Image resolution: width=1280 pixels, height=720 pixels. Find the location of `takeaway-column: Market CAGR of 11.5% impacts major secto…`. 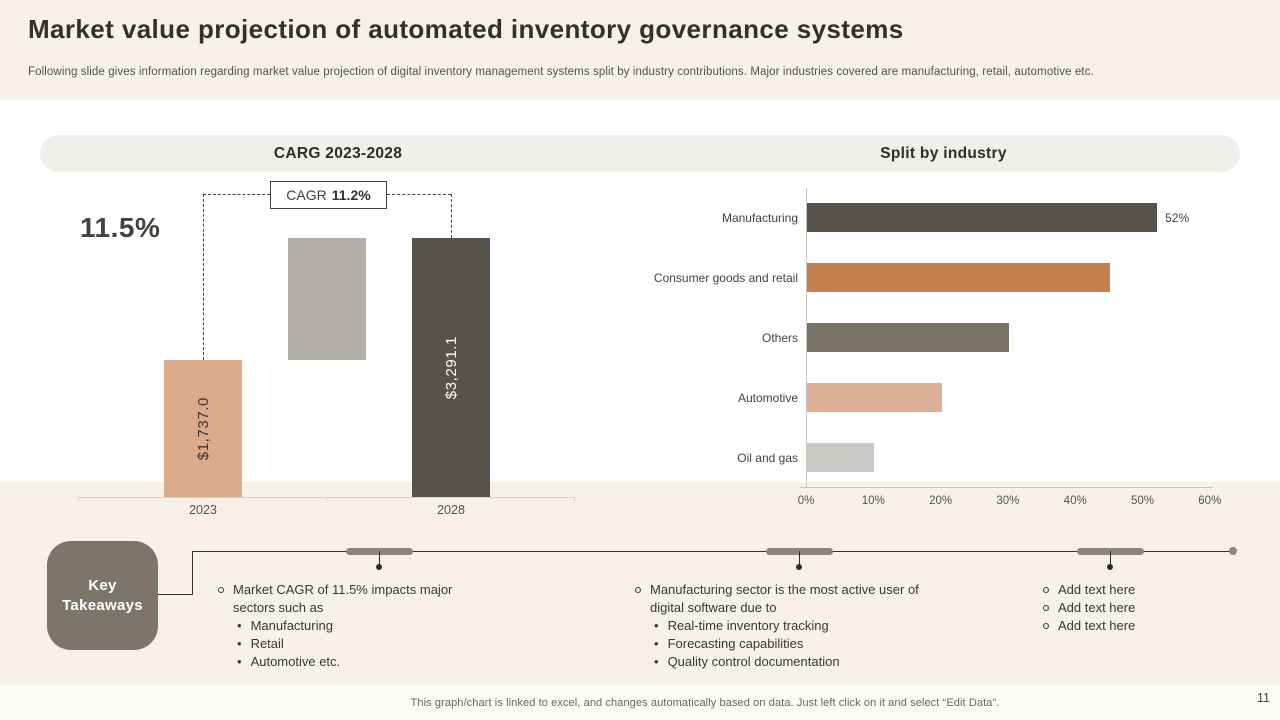

takeaway-column: Market CAGR of 11.5% impacts major secto… is located at coordinates (344, 626).